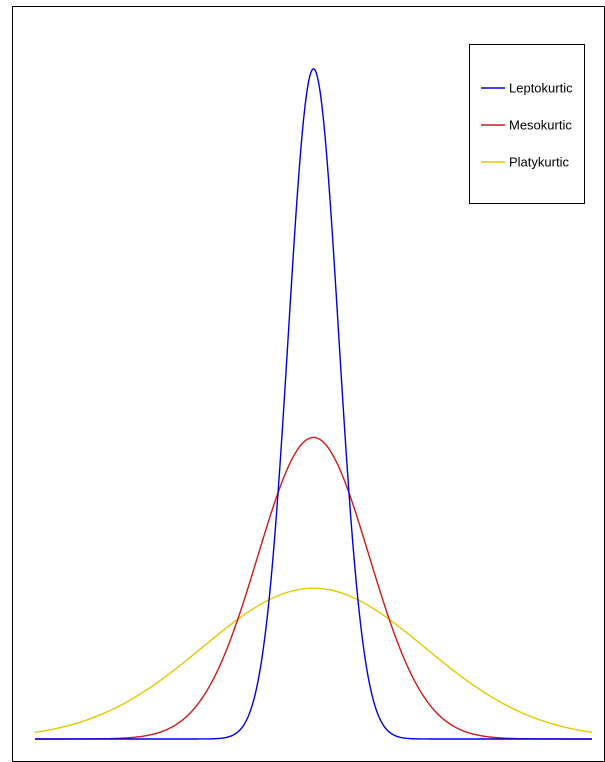 The width and height of the screenshot is (605, 762). Describe the element at coordinates (541, 88) in the screenshot. I see `legend-label-leptokurtic: Leptokurtic` at that location.